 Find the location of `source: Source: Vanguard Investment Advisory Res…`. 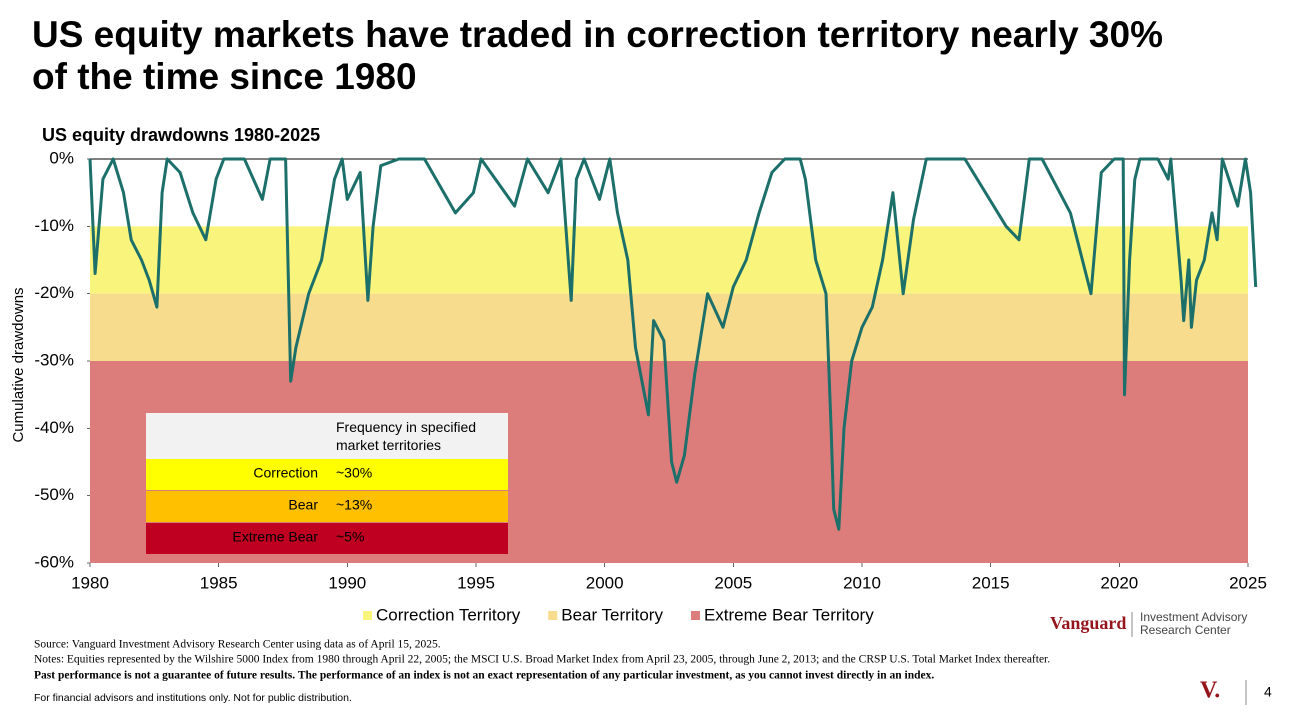

source: Source: Vanguard Investment Advisory Res… is located at coordinates (237, 645).